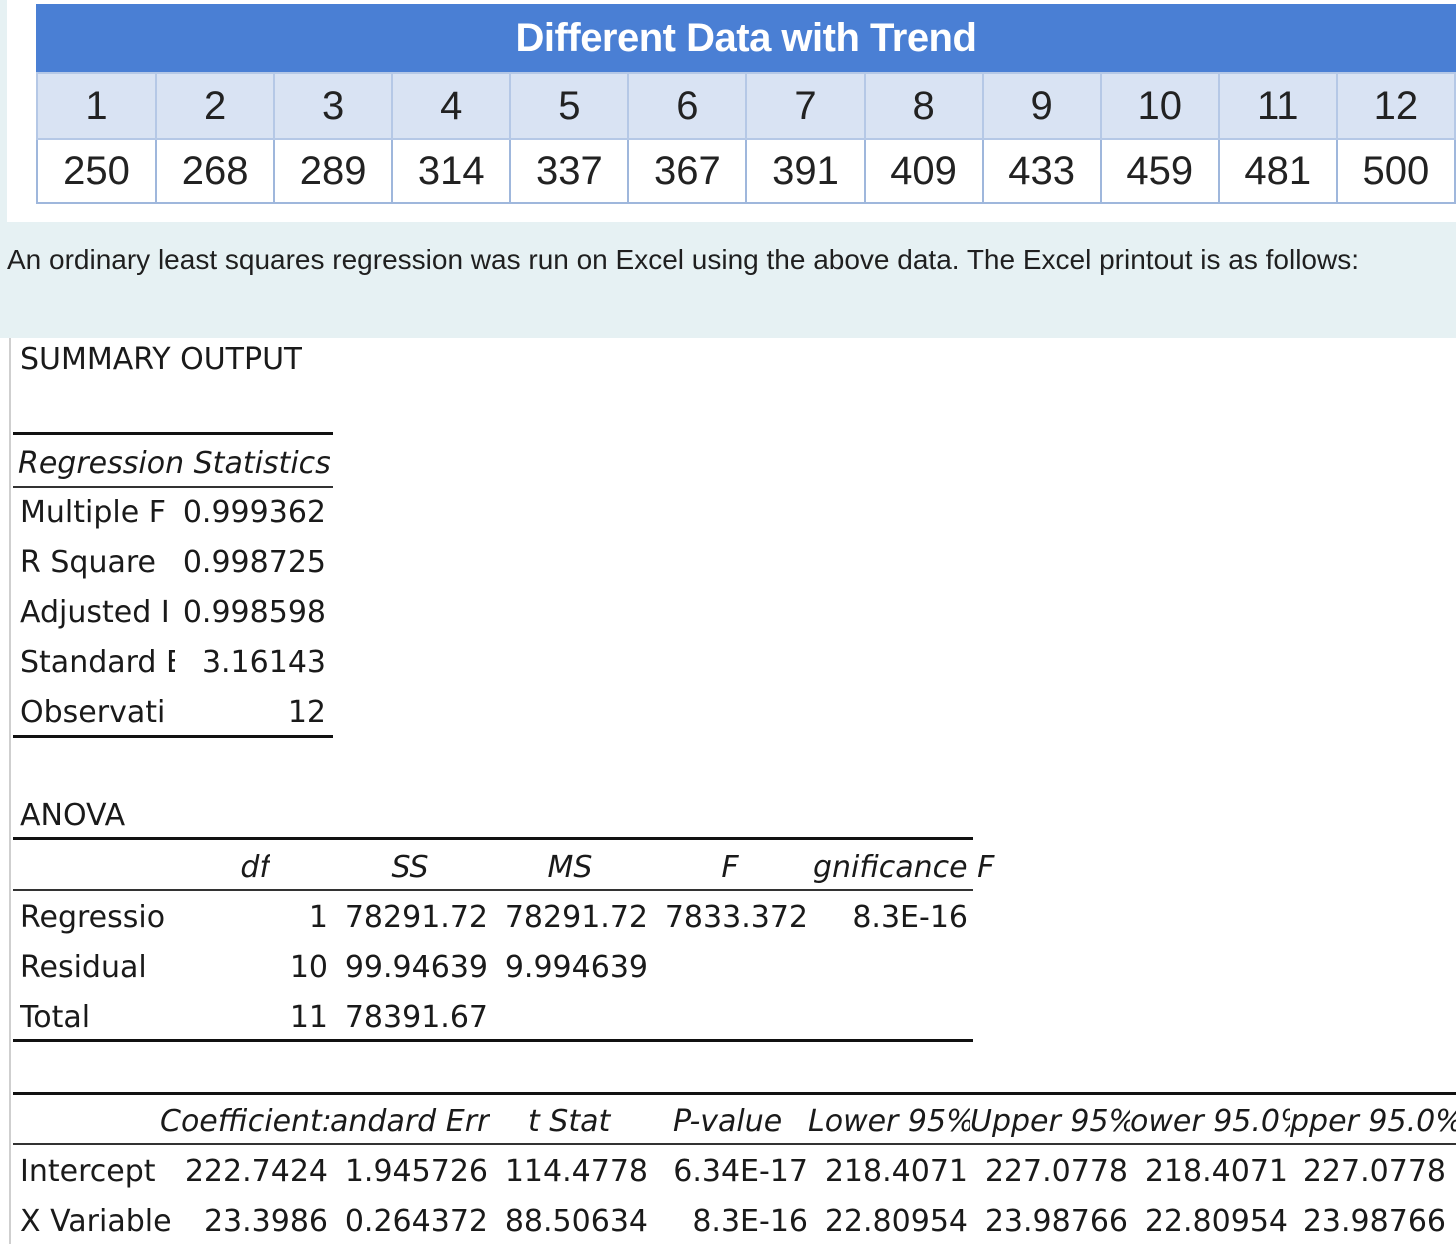 This screenshot has width=1456, height=1244. What do you see at coordinates (255, 867) in the screenshot?
I see `anova-header: df` at bounding box center [255, 867].